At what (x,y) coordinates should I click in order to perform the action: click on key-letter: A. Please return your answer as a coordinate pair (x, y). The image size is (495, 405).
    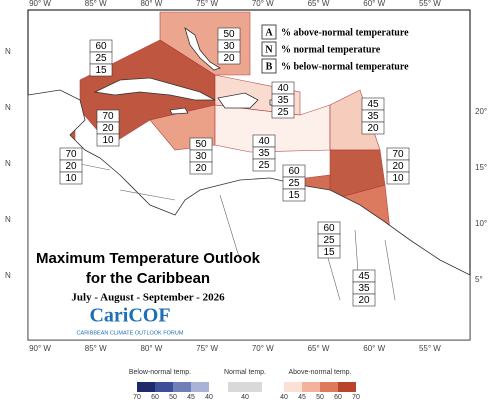
    Looking at the image, I should click on (269, 32).